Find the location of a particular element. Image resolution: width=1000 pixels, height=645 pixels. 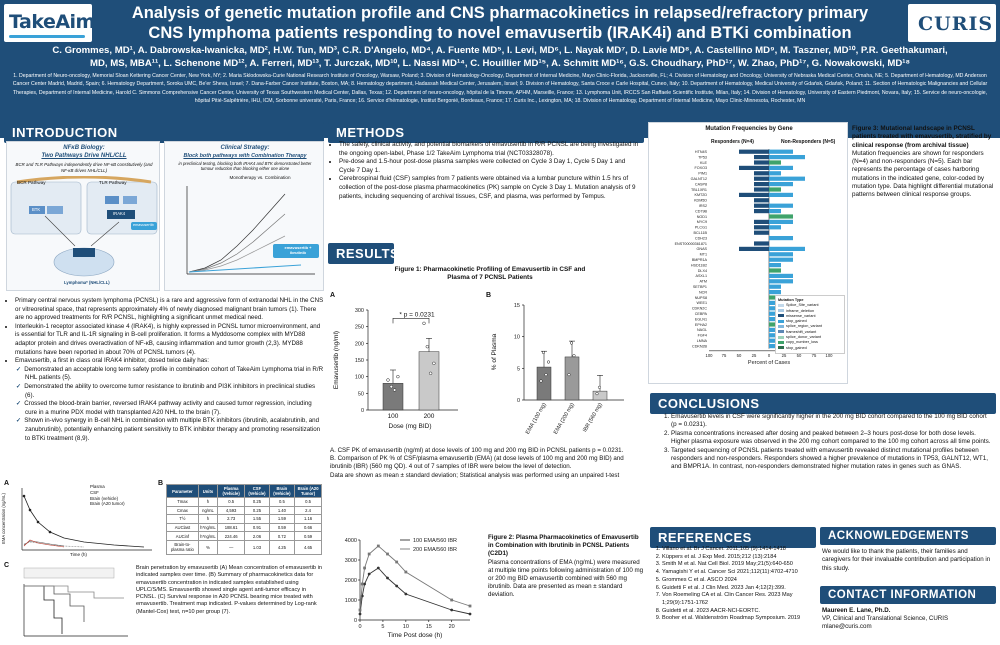

pk-table-cell: 2.06 is located at coordinates (257, 536).